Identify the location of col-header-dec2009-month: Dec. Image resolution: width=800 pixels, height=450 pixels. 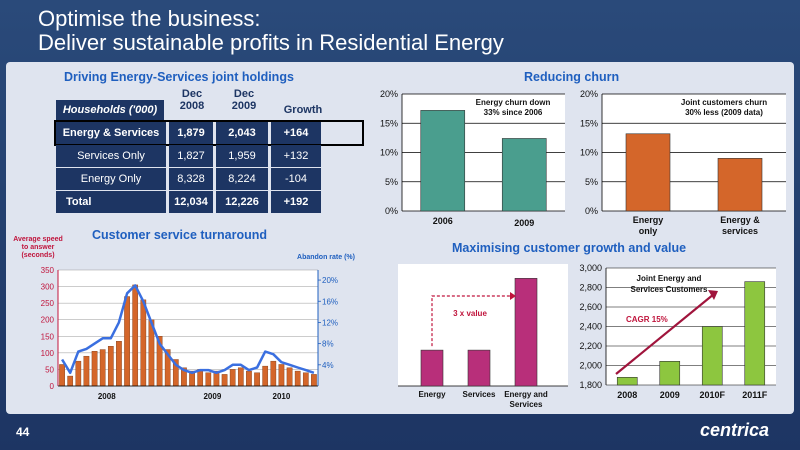
(244, 94).